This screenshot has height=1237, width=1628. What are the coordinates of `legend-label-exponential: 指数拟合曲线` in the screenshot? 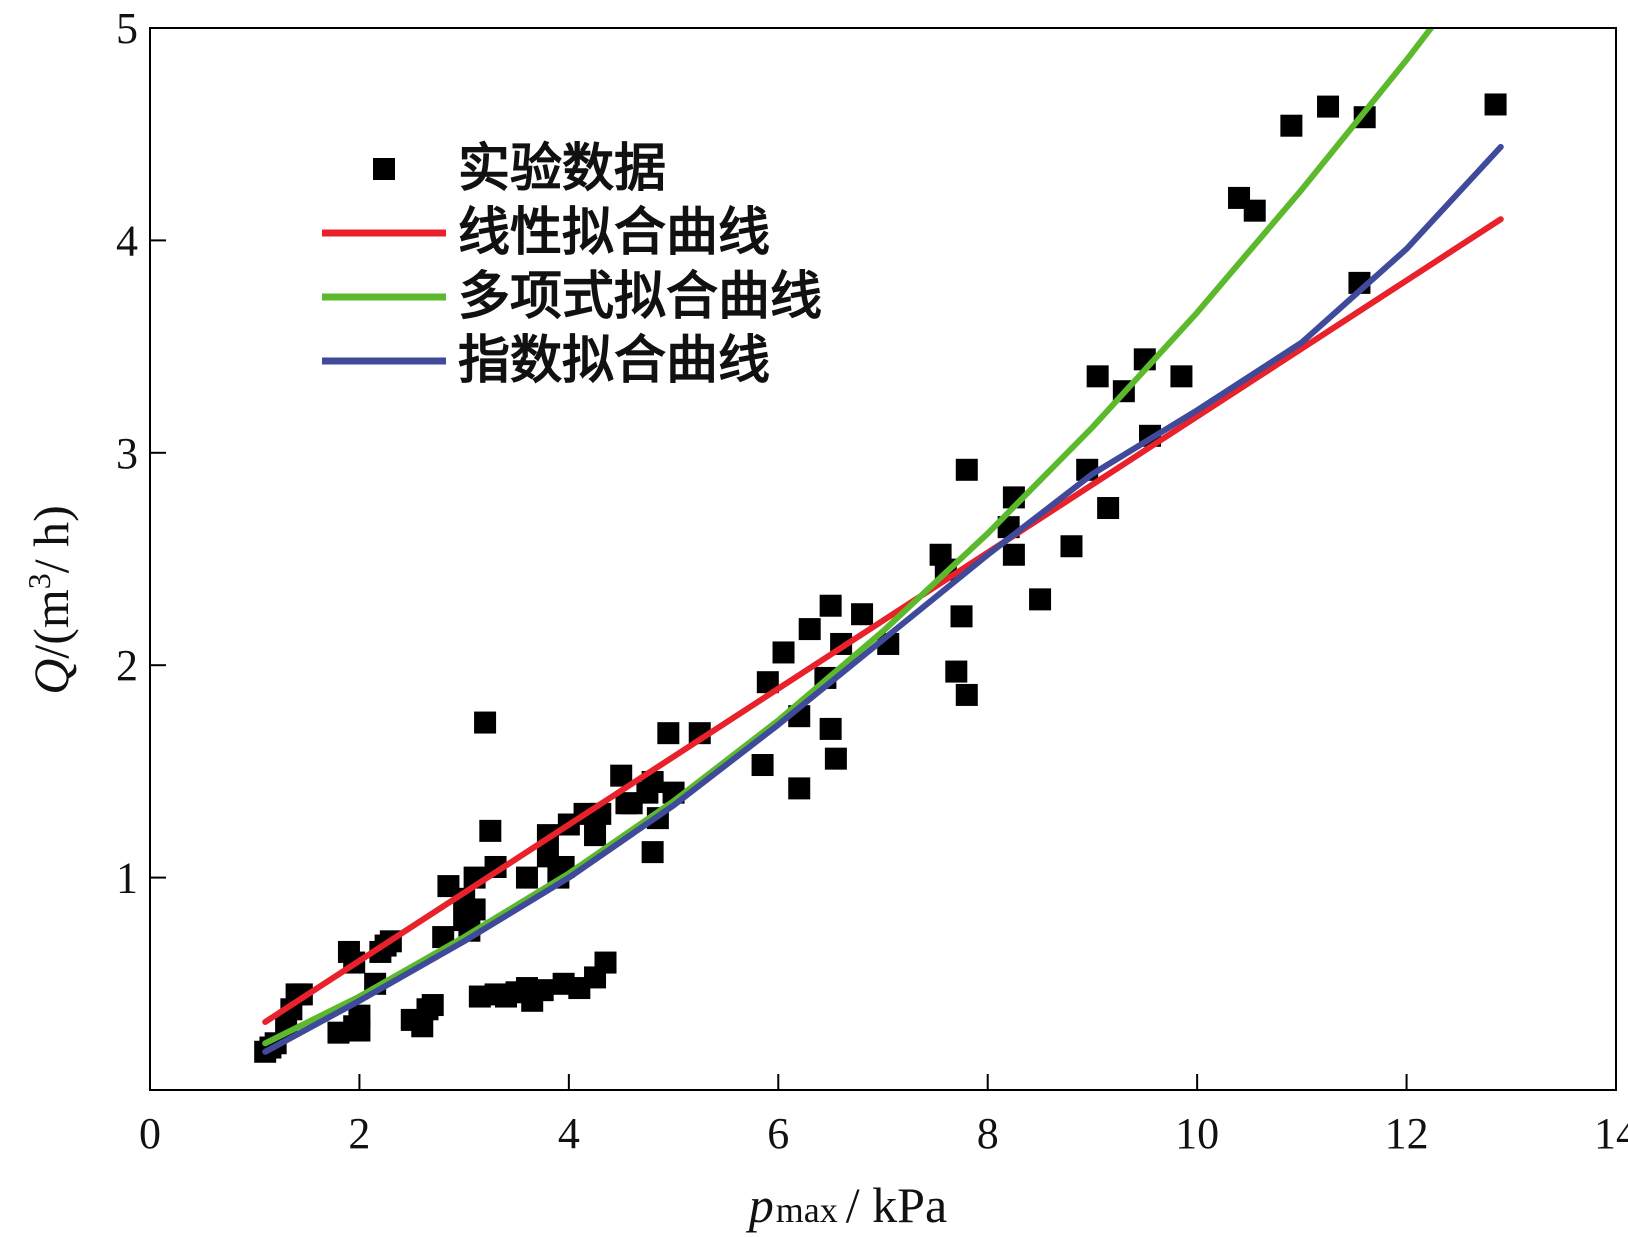 It's located at (614, 361).